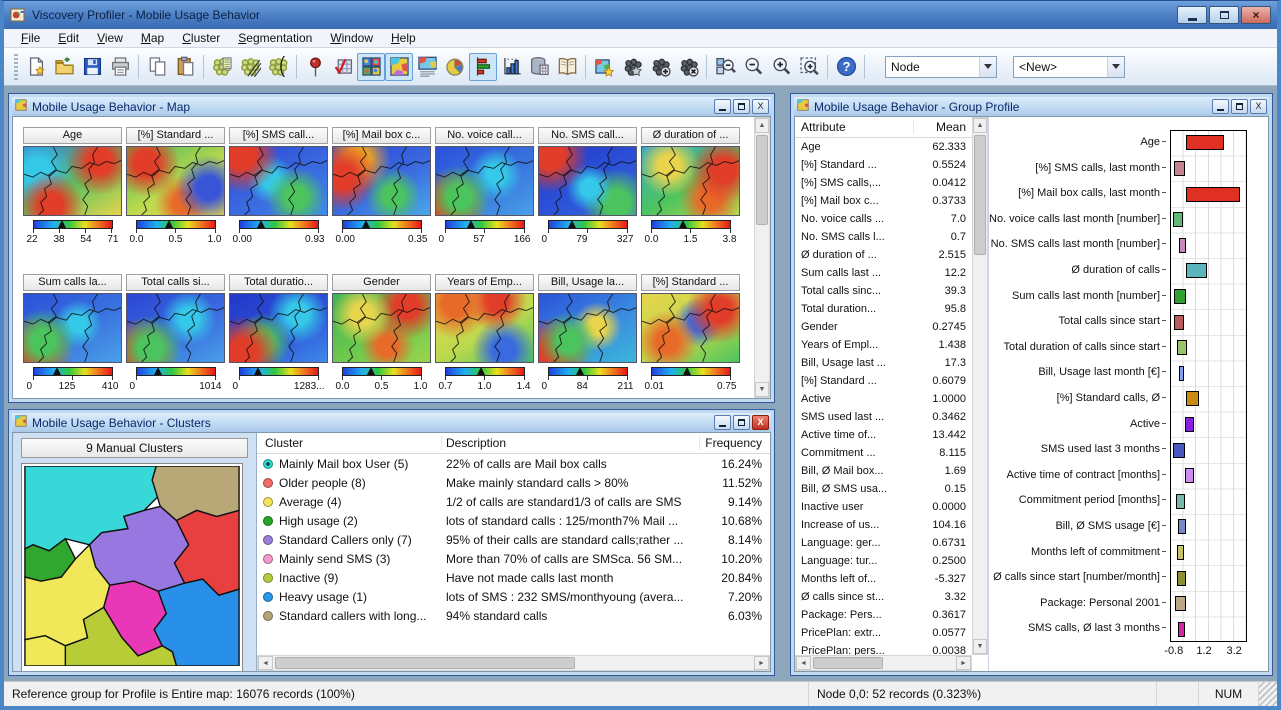 This screenshot has height=710, width=1281. What do you see at coordinates (539, 67) in the screenshot?
I see `toolbar-data-mart-button` at bounding box center [539, 67].